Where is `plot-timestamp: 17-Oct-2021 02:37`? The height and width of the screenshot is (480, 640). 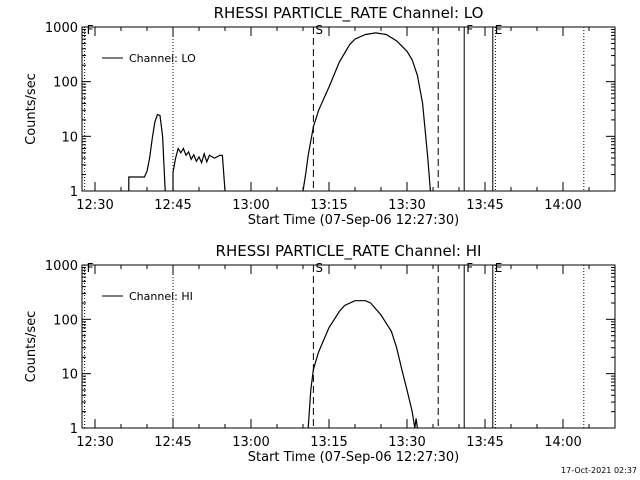
plot-timestamp: 17-Oct-2021 02:37 is located at coordinates (599, 470).